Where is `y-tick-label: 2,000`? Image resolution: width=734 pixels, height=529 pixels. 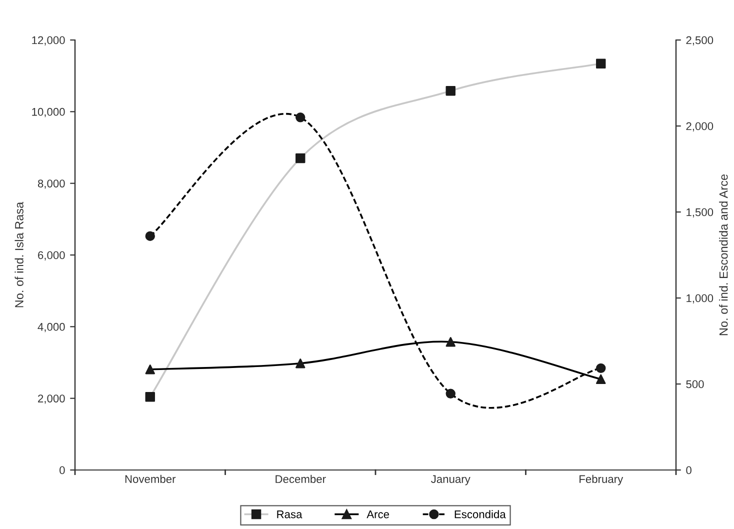
y-tick-label: 2,000 is located at coordinates (51, 399).